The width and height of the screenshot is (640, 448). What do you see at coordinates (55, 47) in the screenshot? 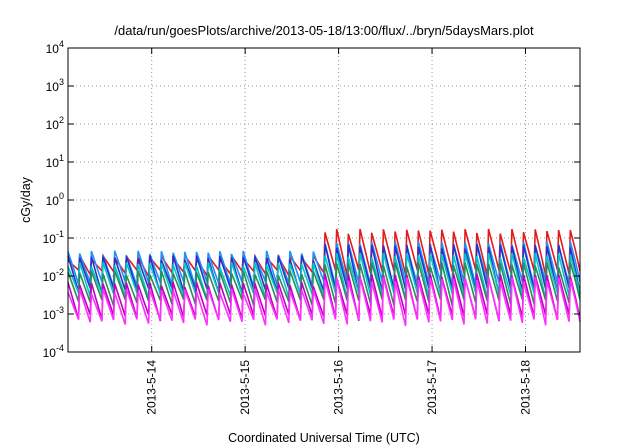
I see `y-tick-label: 10⁴` at bounding box center [55, 47].